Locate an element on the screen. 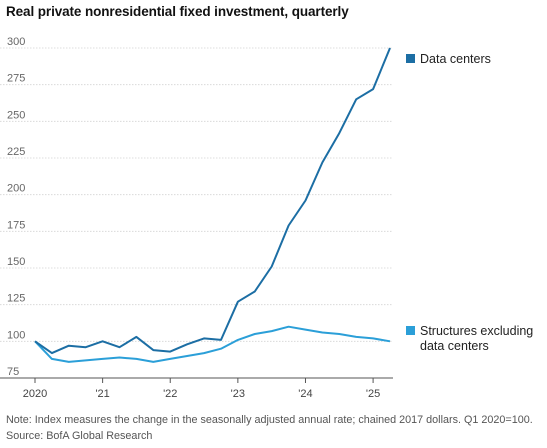 The width and height of the screenshot is (547, 448). y-tick-label: 225 is located at coordinates (16, 152).